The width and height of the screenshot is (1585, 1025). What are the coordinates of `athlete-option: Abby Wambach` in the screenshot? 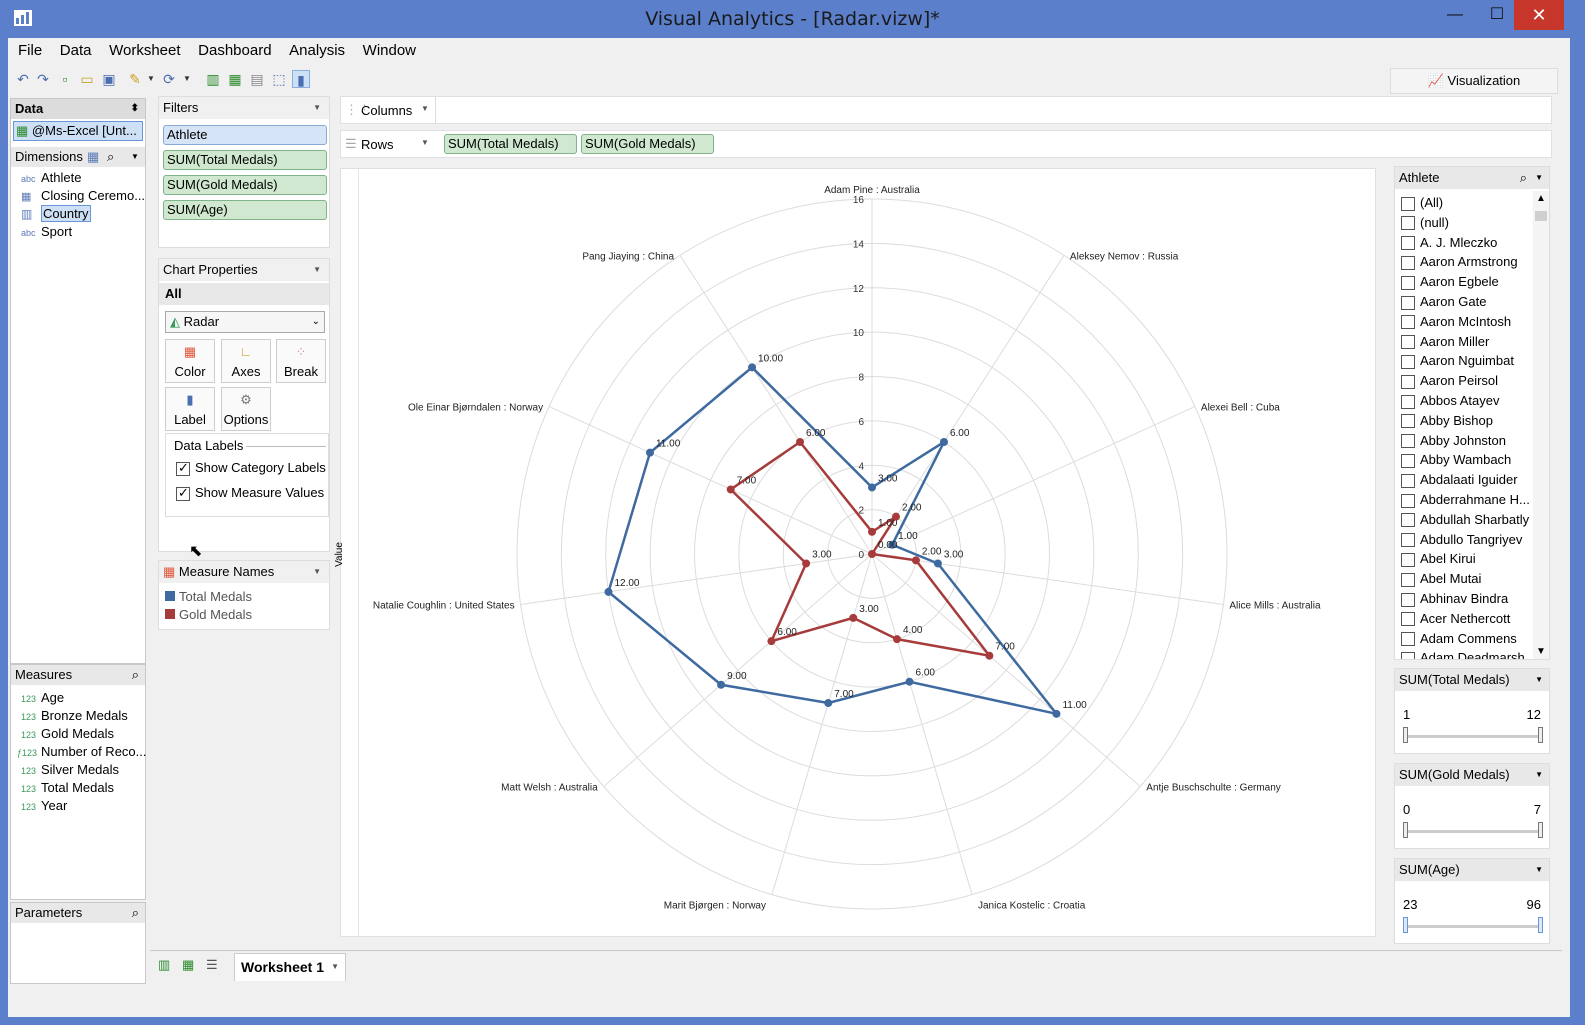 It's located at (1456, 460).